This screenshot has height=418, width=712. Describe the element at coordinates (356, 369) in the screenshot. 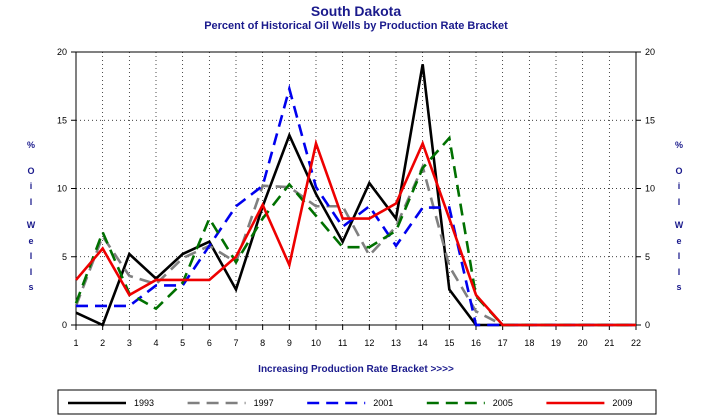

I see `x-axis-label: Increasing Production Rate Bracket >>>>` at that location.